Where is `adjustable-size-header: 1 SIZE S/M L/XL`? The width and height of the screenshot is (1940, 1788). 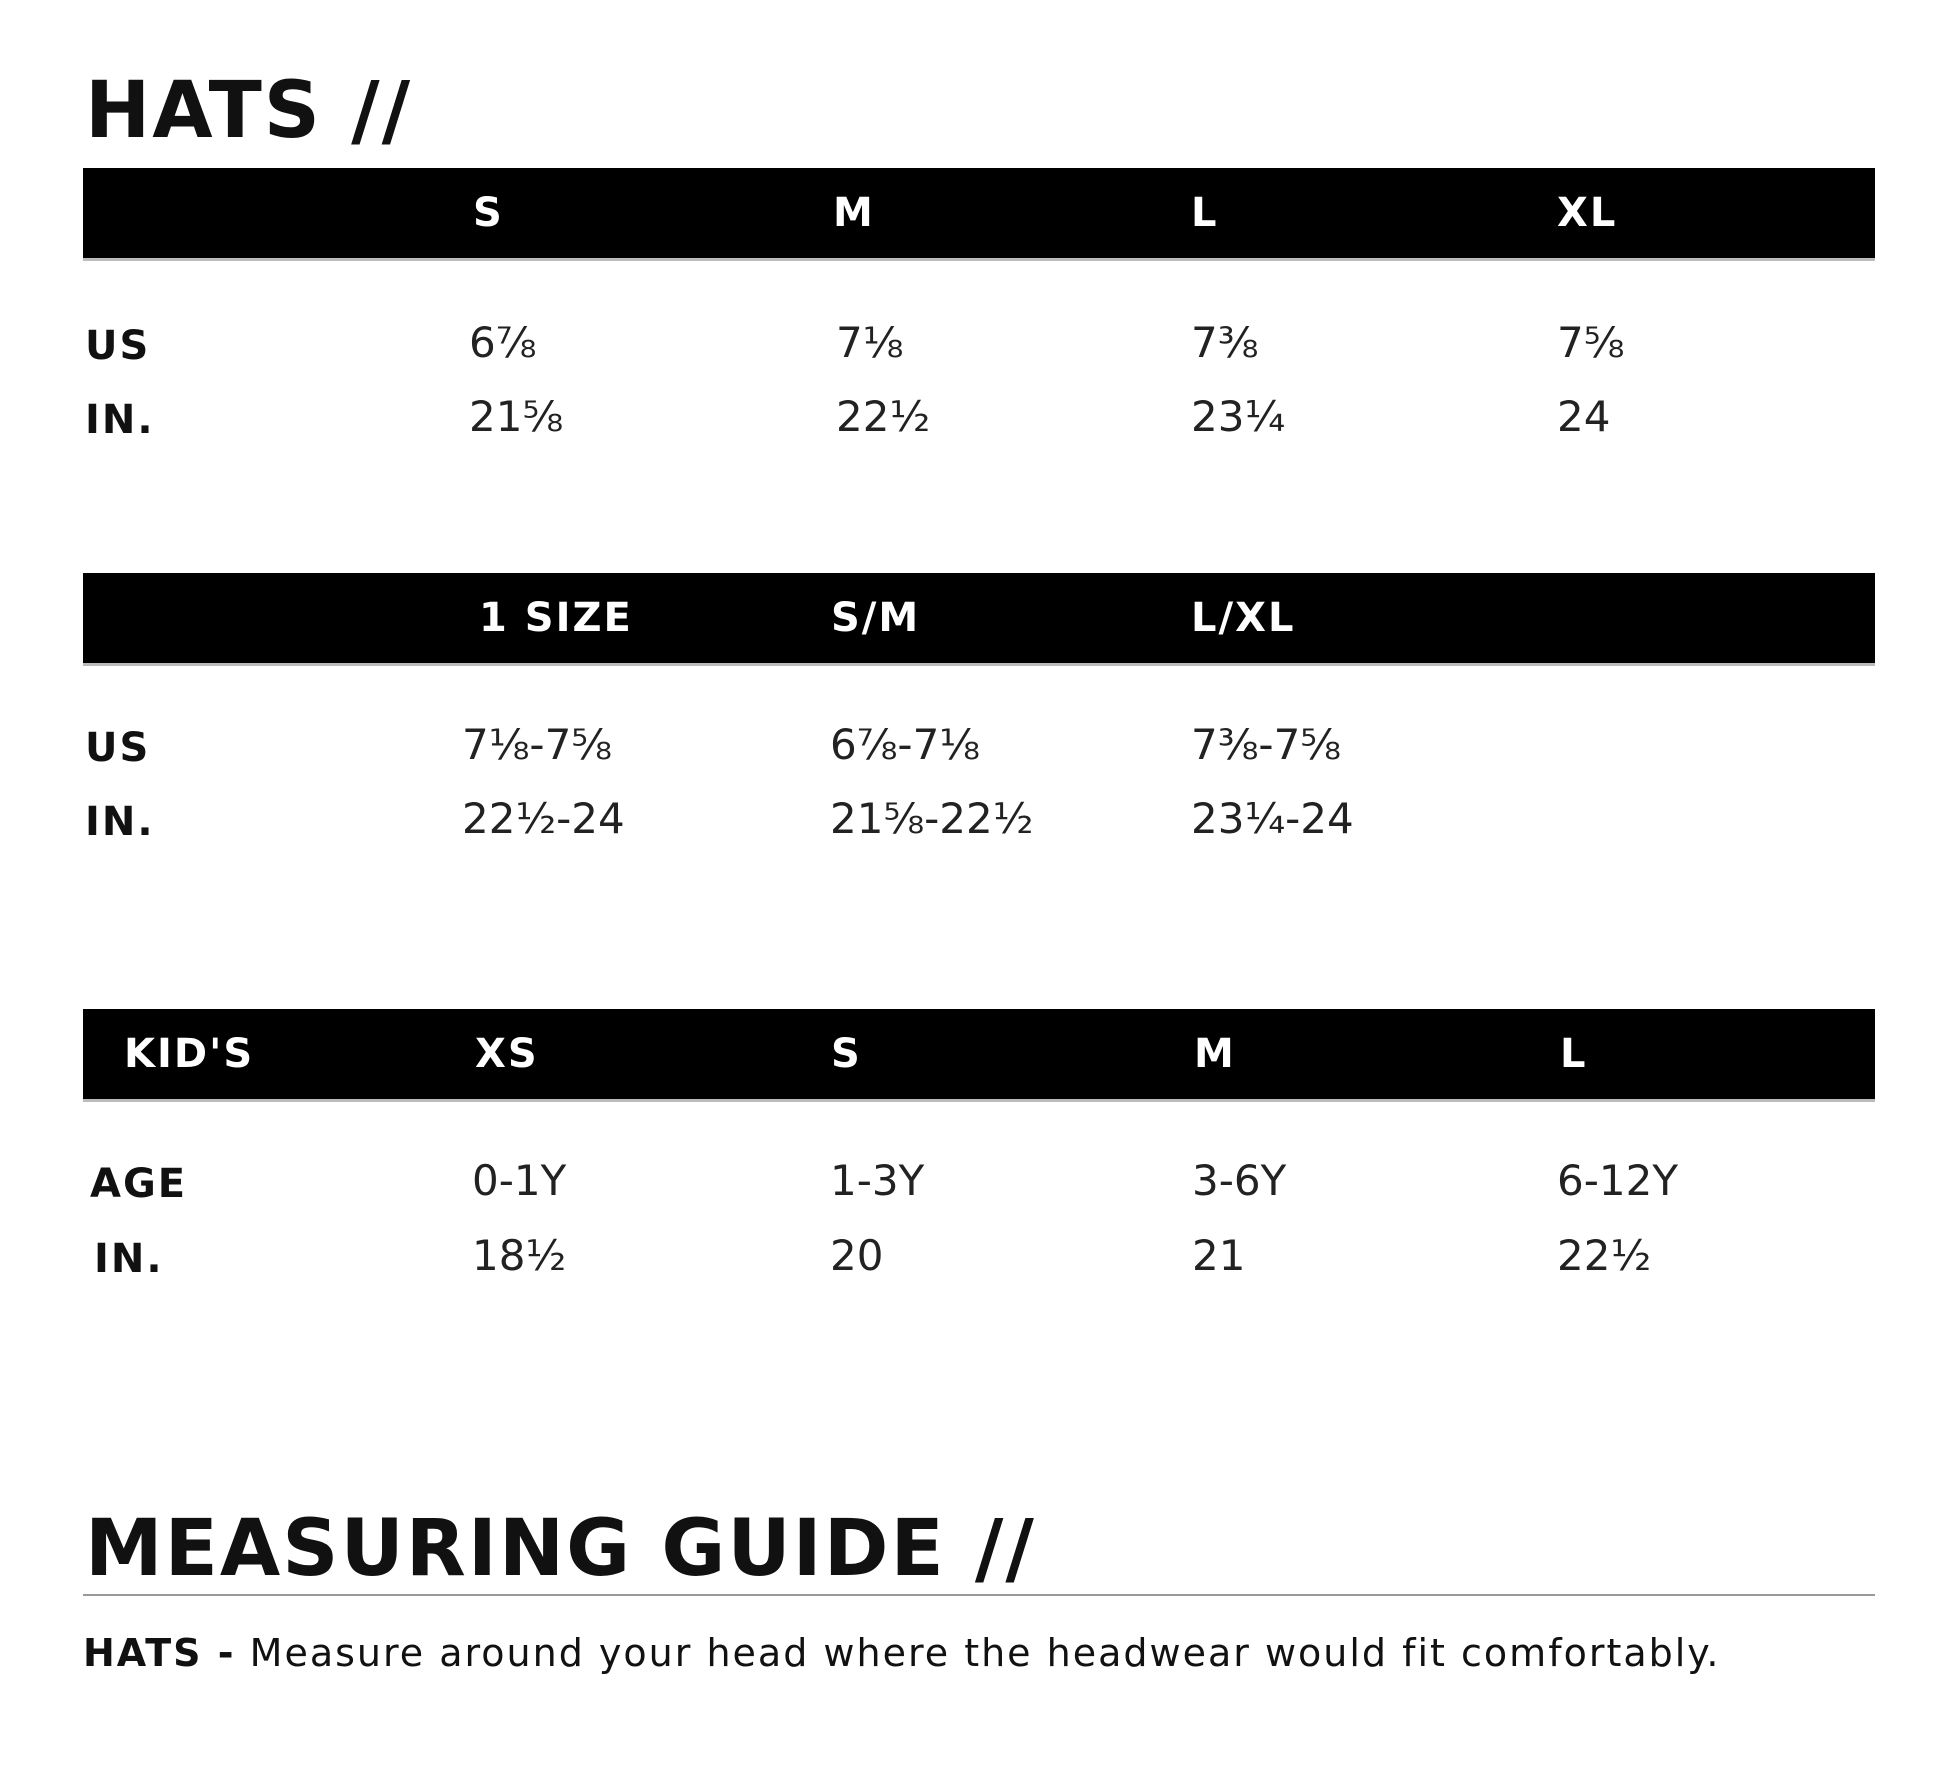
adjustable-size-header: 1 SIZE S/M L/XL is located at coordinates (979, 619).